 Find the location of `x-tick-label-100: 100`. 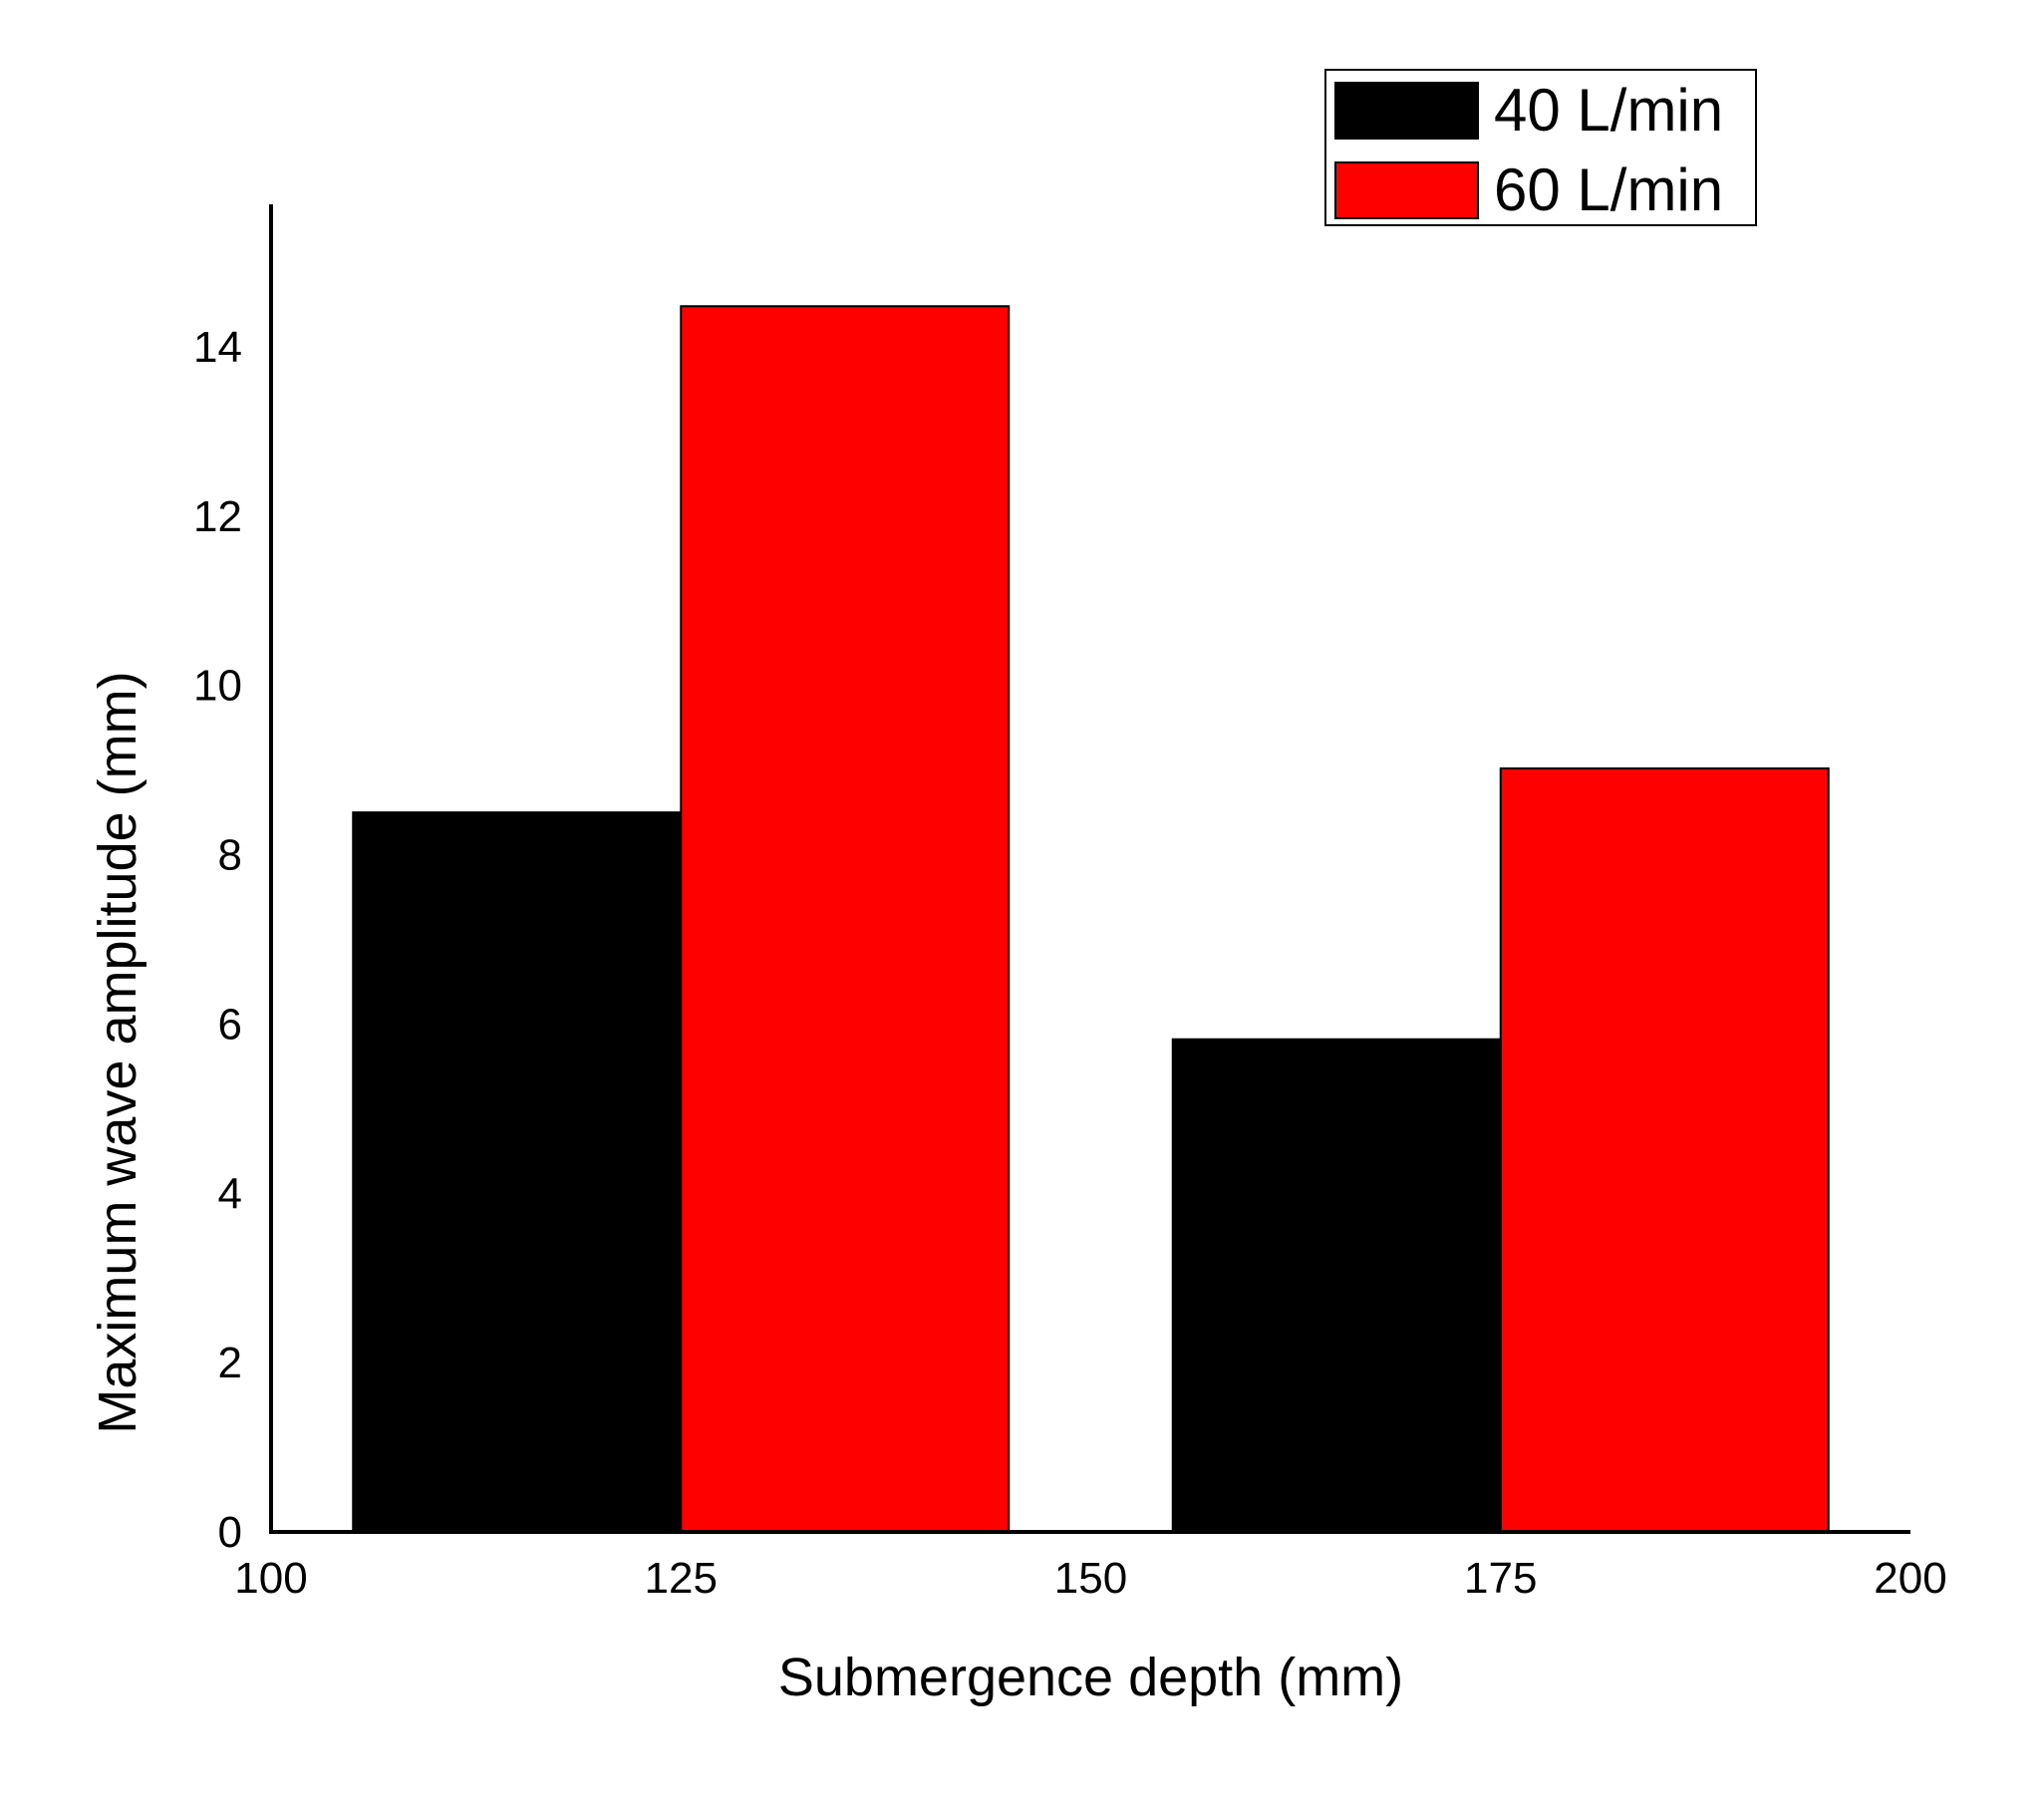

x-tick-label-100: 100 is located at coordinates (270, 1578).